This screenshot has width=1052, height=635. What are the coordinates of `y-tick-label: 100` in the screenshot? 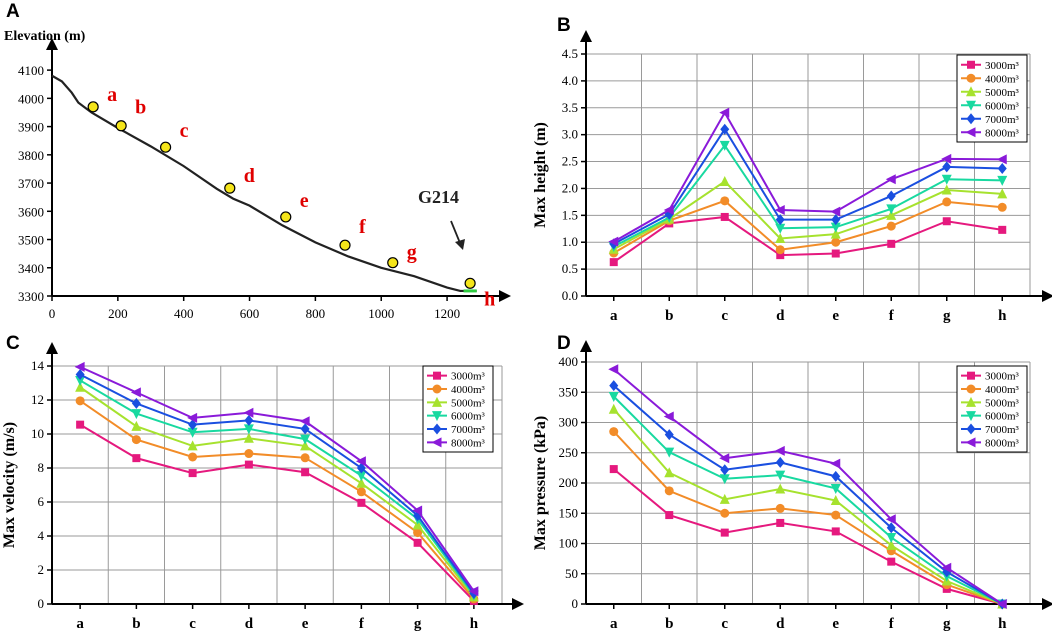 It's located at (569, 543).